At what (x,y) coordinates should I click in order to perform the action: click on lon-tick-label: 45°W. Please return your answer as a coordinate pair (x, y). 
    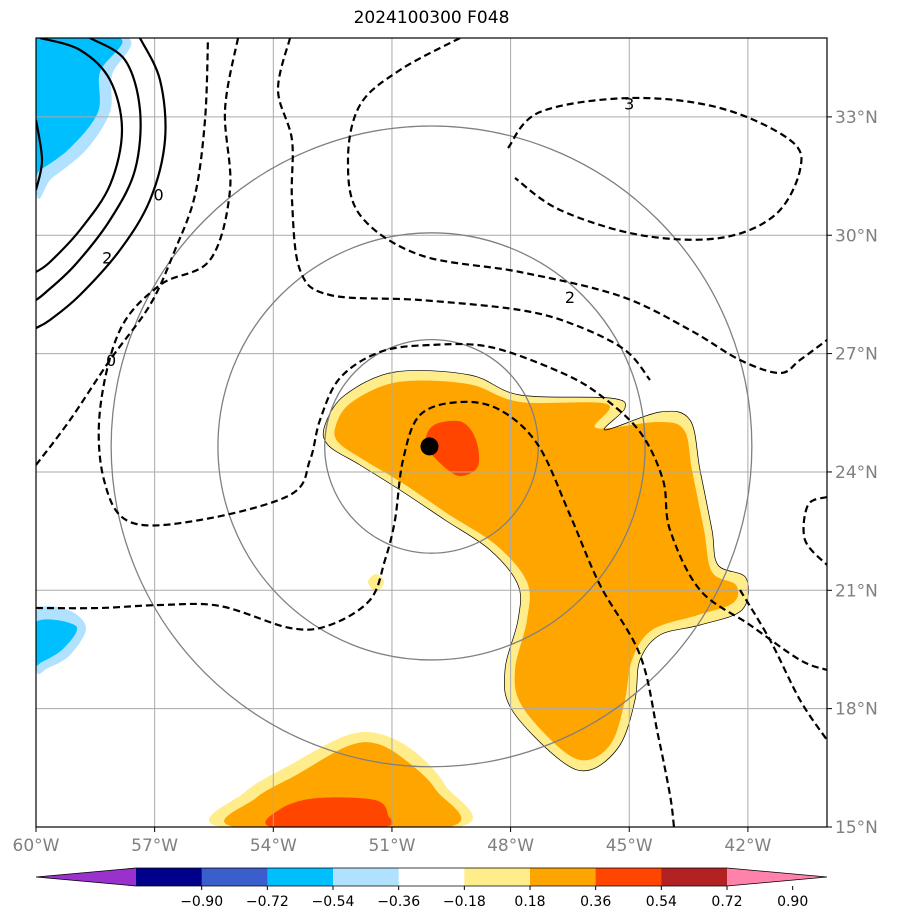
    Looking at the image, I should click on (629, 846).